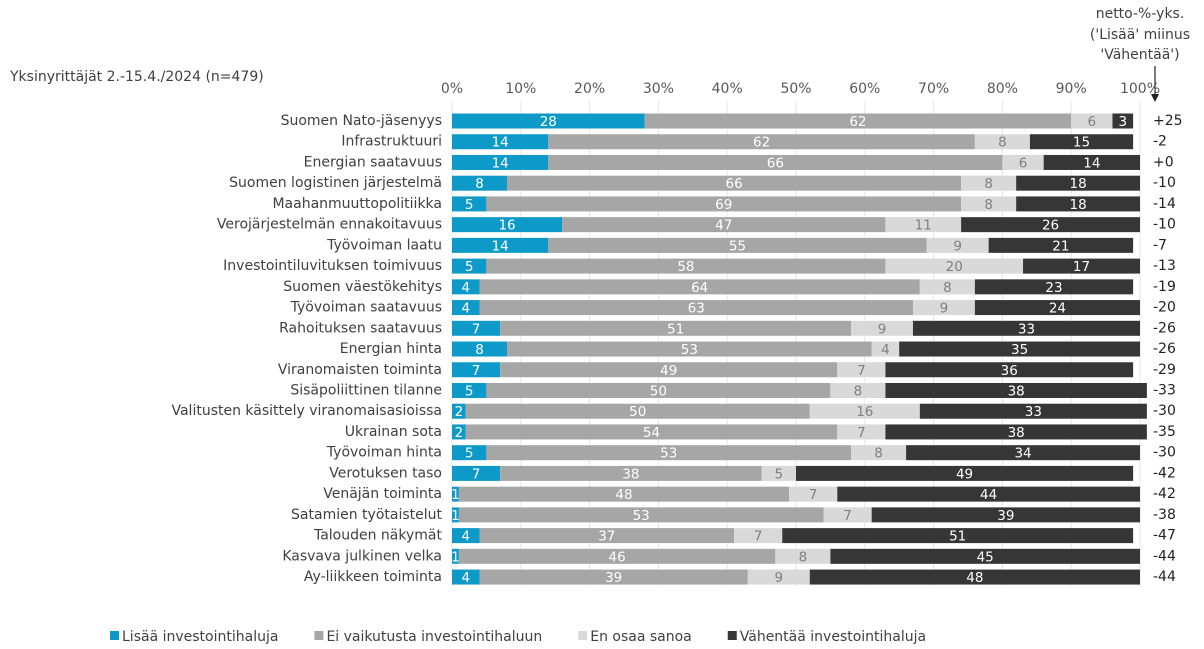 The image size is (1204, 649). What do you see at coordinates (1022, 454) in the screenshot?
I see `seg-label: 34` at bounding box center [1022, 454].